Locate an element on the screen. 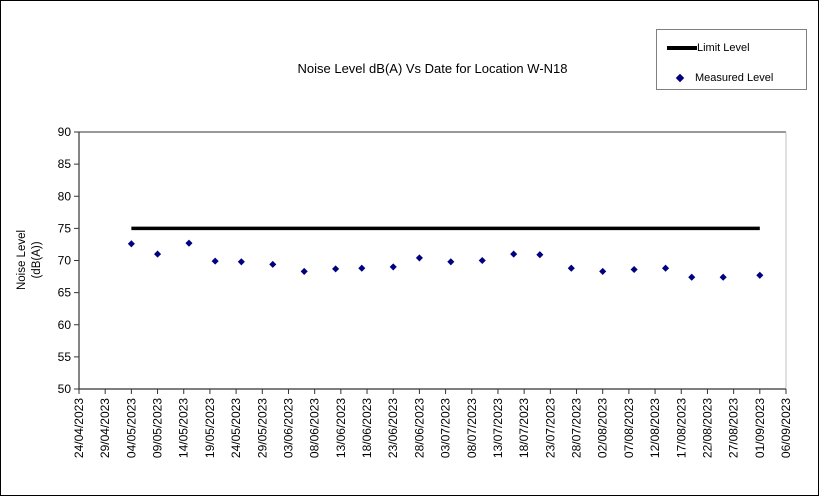 The width and height of the screenshot is (819, 496). legend-item-limit-level: Limit Level is located at coordinates (731, 48).